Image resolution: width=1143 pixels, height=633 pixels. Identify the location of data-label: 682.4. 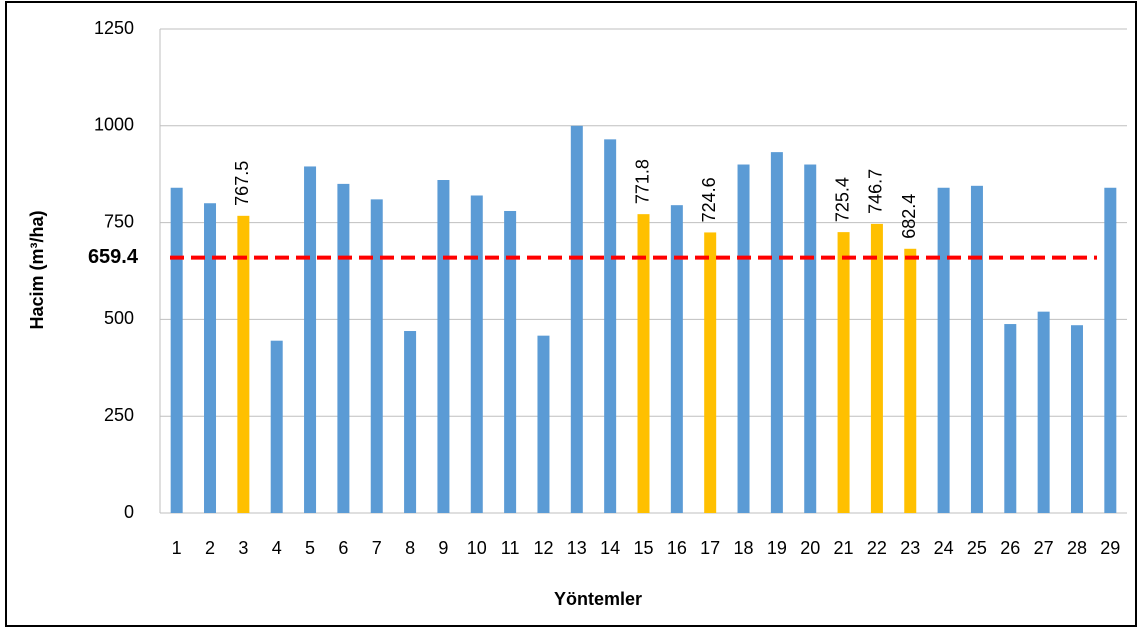
(909, 216).